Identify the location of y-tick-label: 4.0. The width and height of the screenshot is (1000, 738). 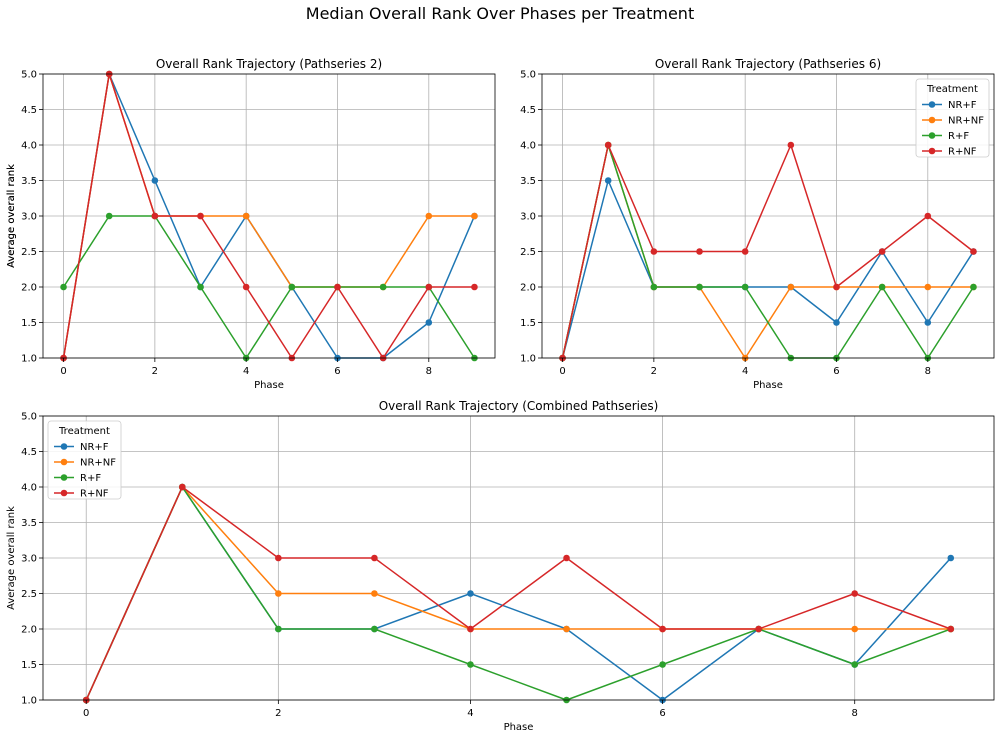
(29, 488).